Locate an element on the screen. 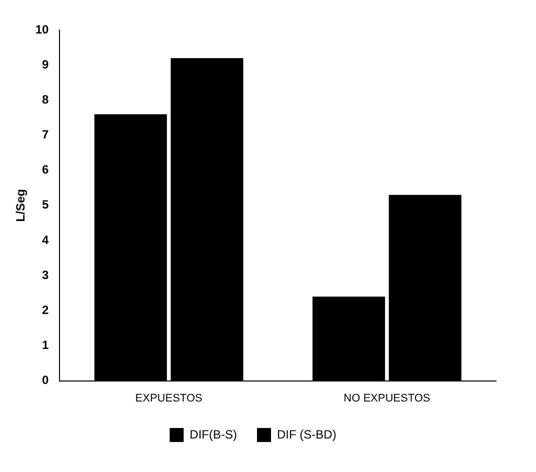  y-axis-title: L/Seg is located at coordinates (21, 205).